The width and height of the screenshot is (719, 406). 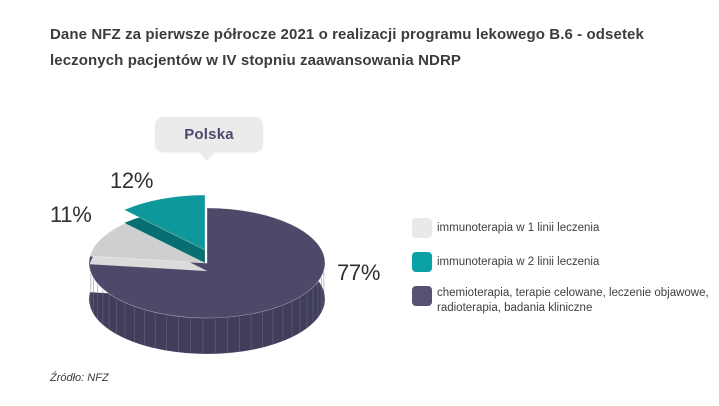 What do you see at coordinates (359, 272) in the screenshot?
I see `pie-label-chemo: 77%` at bounding box center [359, 272].